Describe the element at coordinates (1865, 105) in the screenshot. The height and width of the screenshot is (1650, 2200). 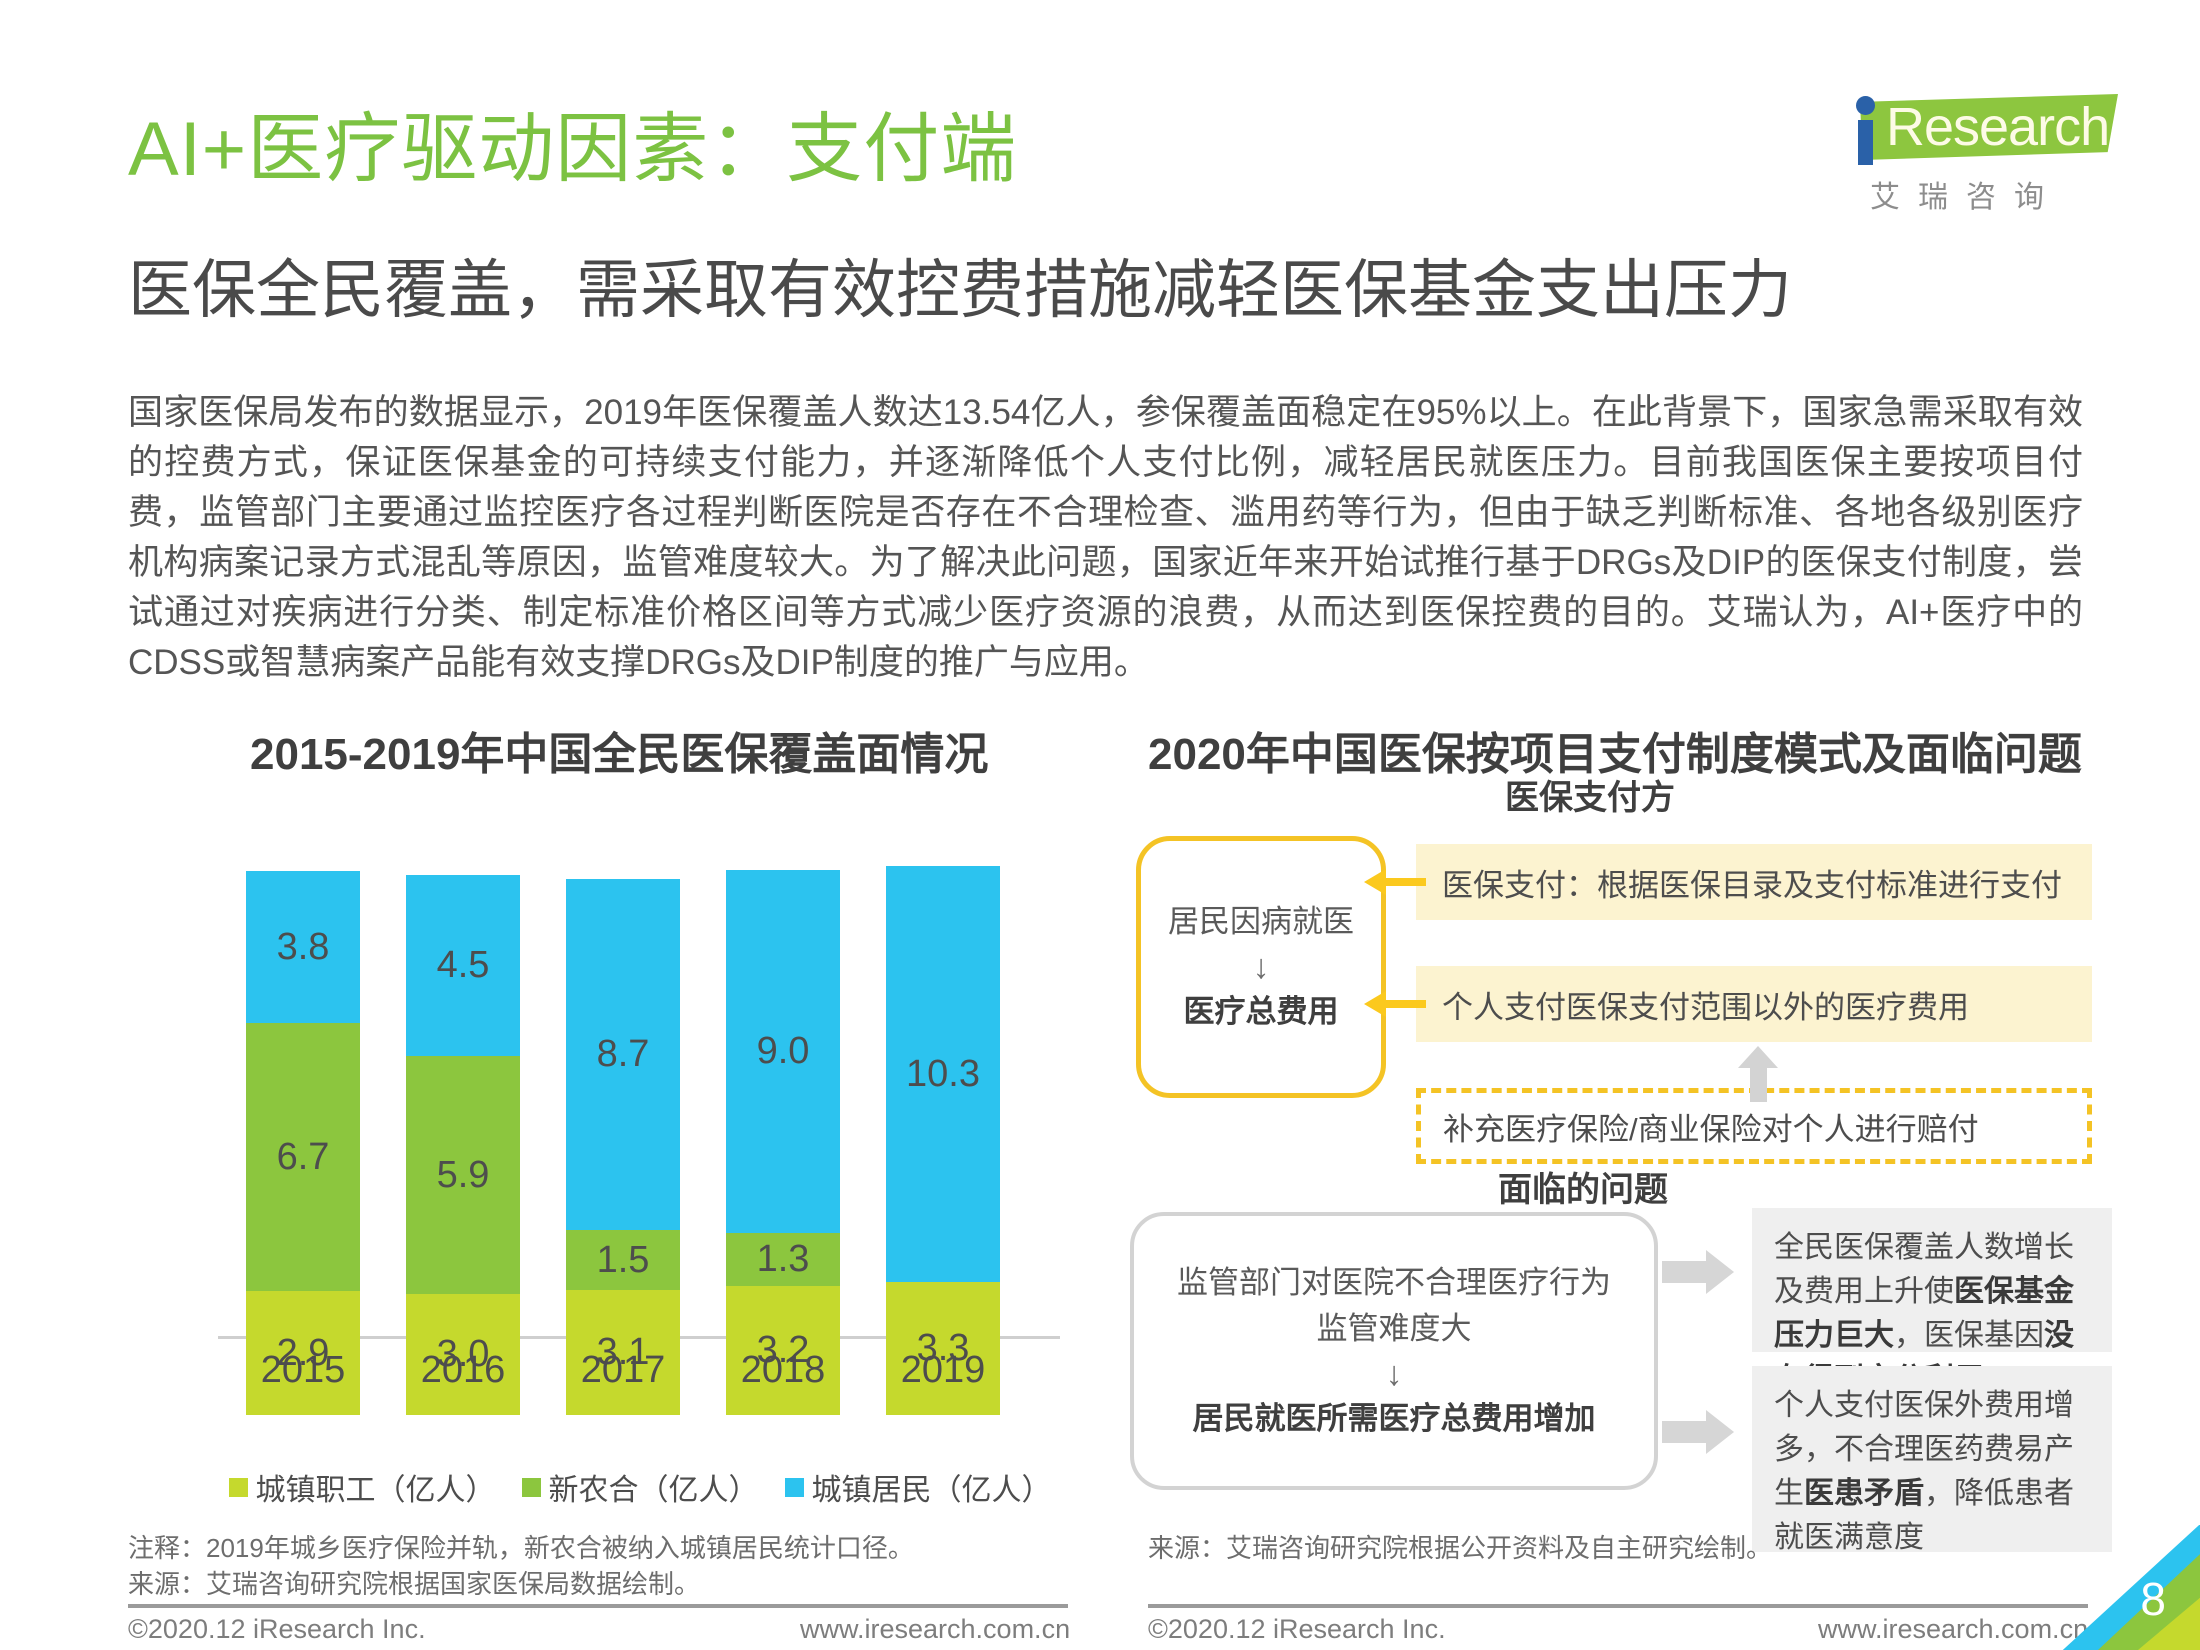
I see `logo-i-dot-icon` at that location.